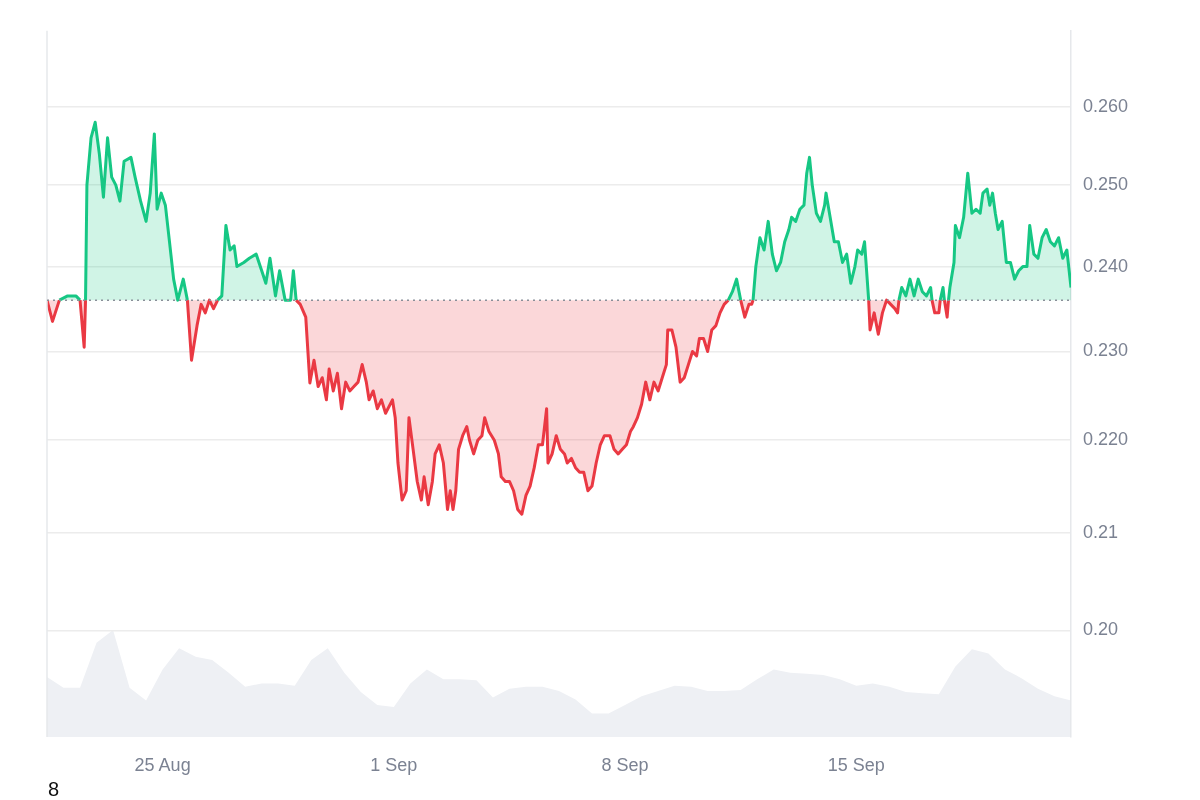  Describe the element at coordinates (162, 764) in the screenshot. I see `x-tick-label: 25 Aug` at that location.